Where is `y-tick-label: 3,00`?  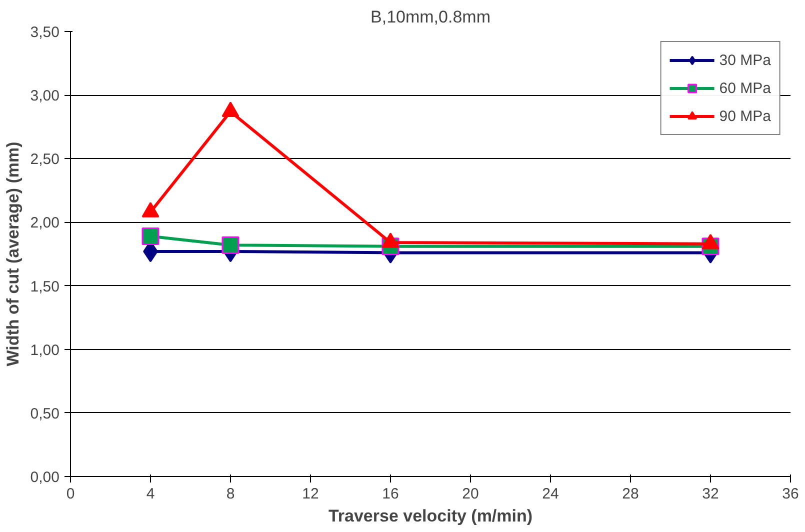 y-tick-label: 3,00 is located at coordinates (45, 96).